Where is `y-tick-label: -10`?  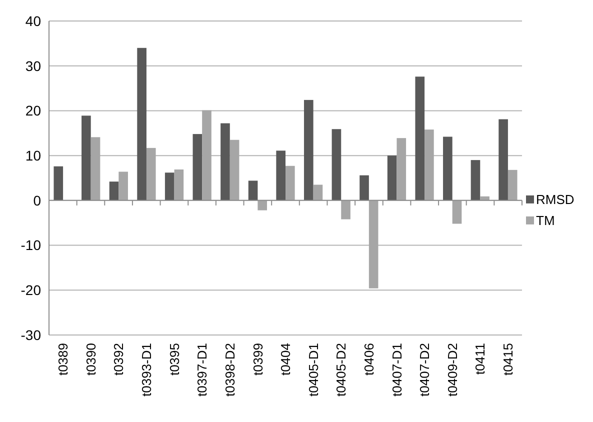
y-tick-label: -10 is located at coordinates (31, 245).